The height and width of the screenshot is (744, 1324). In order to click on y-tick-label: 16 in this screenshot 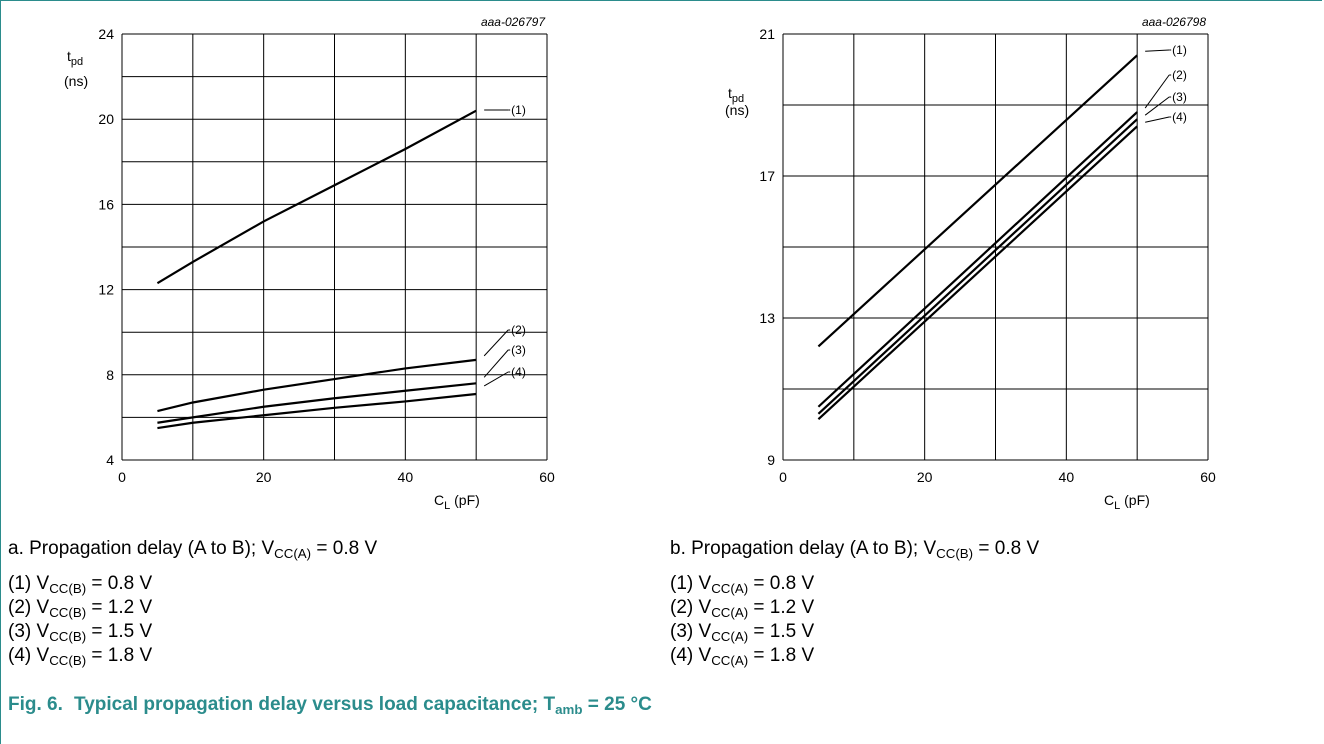, I will do `click(106, 204)`.